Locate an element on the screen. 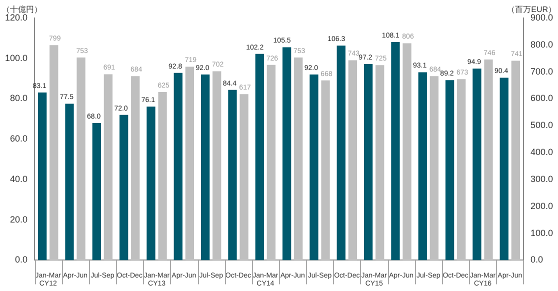 This screenshot has width=558, height=291. y-tick-label: 80.0 is located at coordinates (19, 98).